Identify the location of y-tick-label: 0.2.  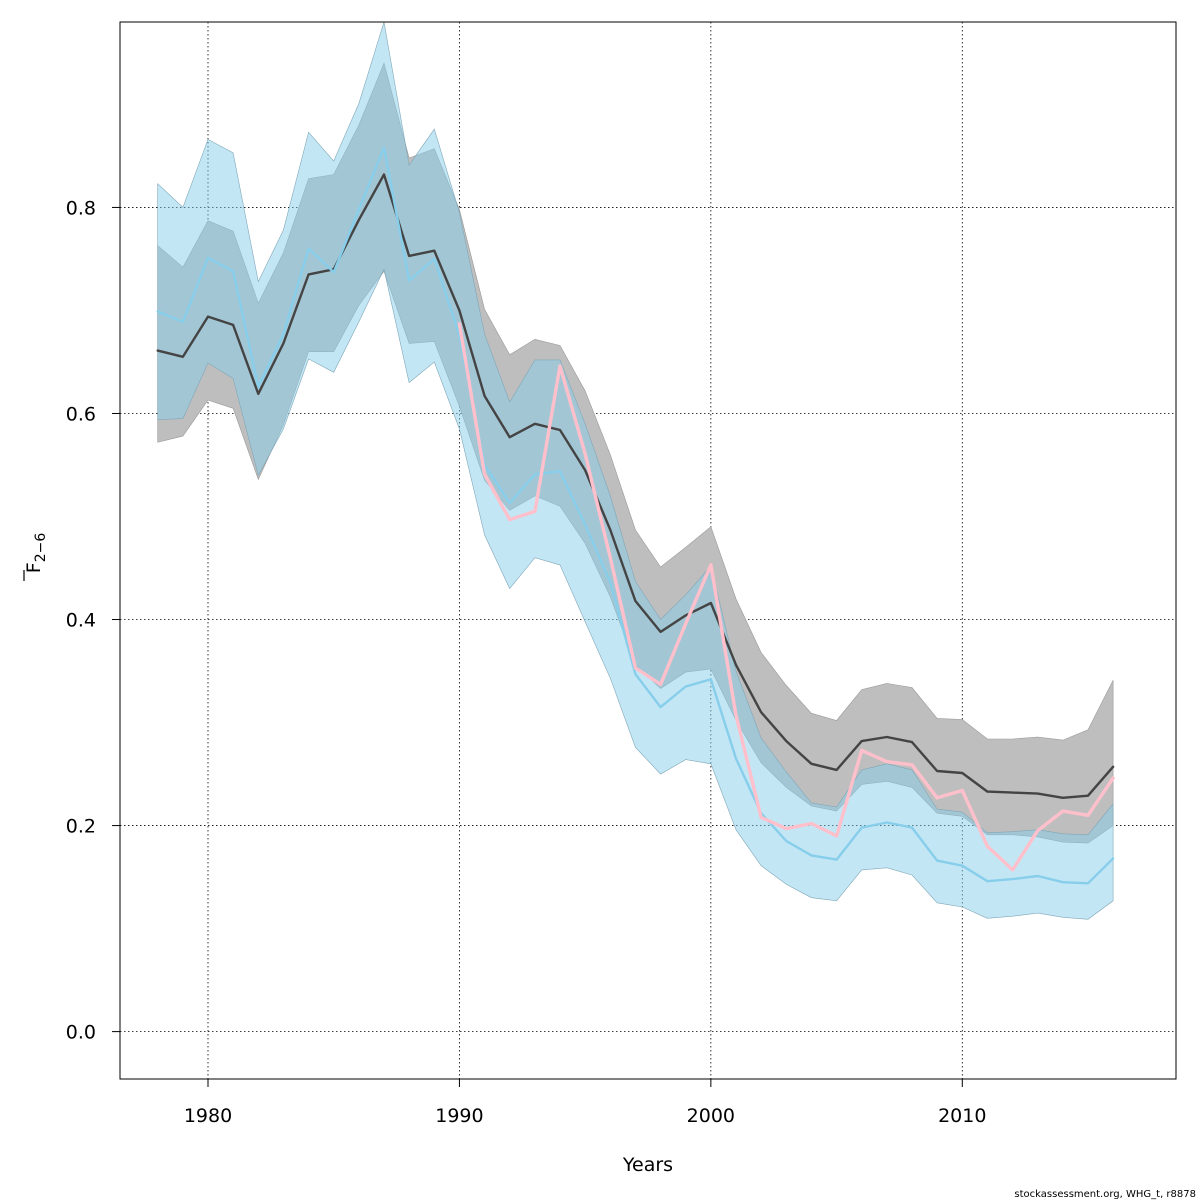
(81, 827).